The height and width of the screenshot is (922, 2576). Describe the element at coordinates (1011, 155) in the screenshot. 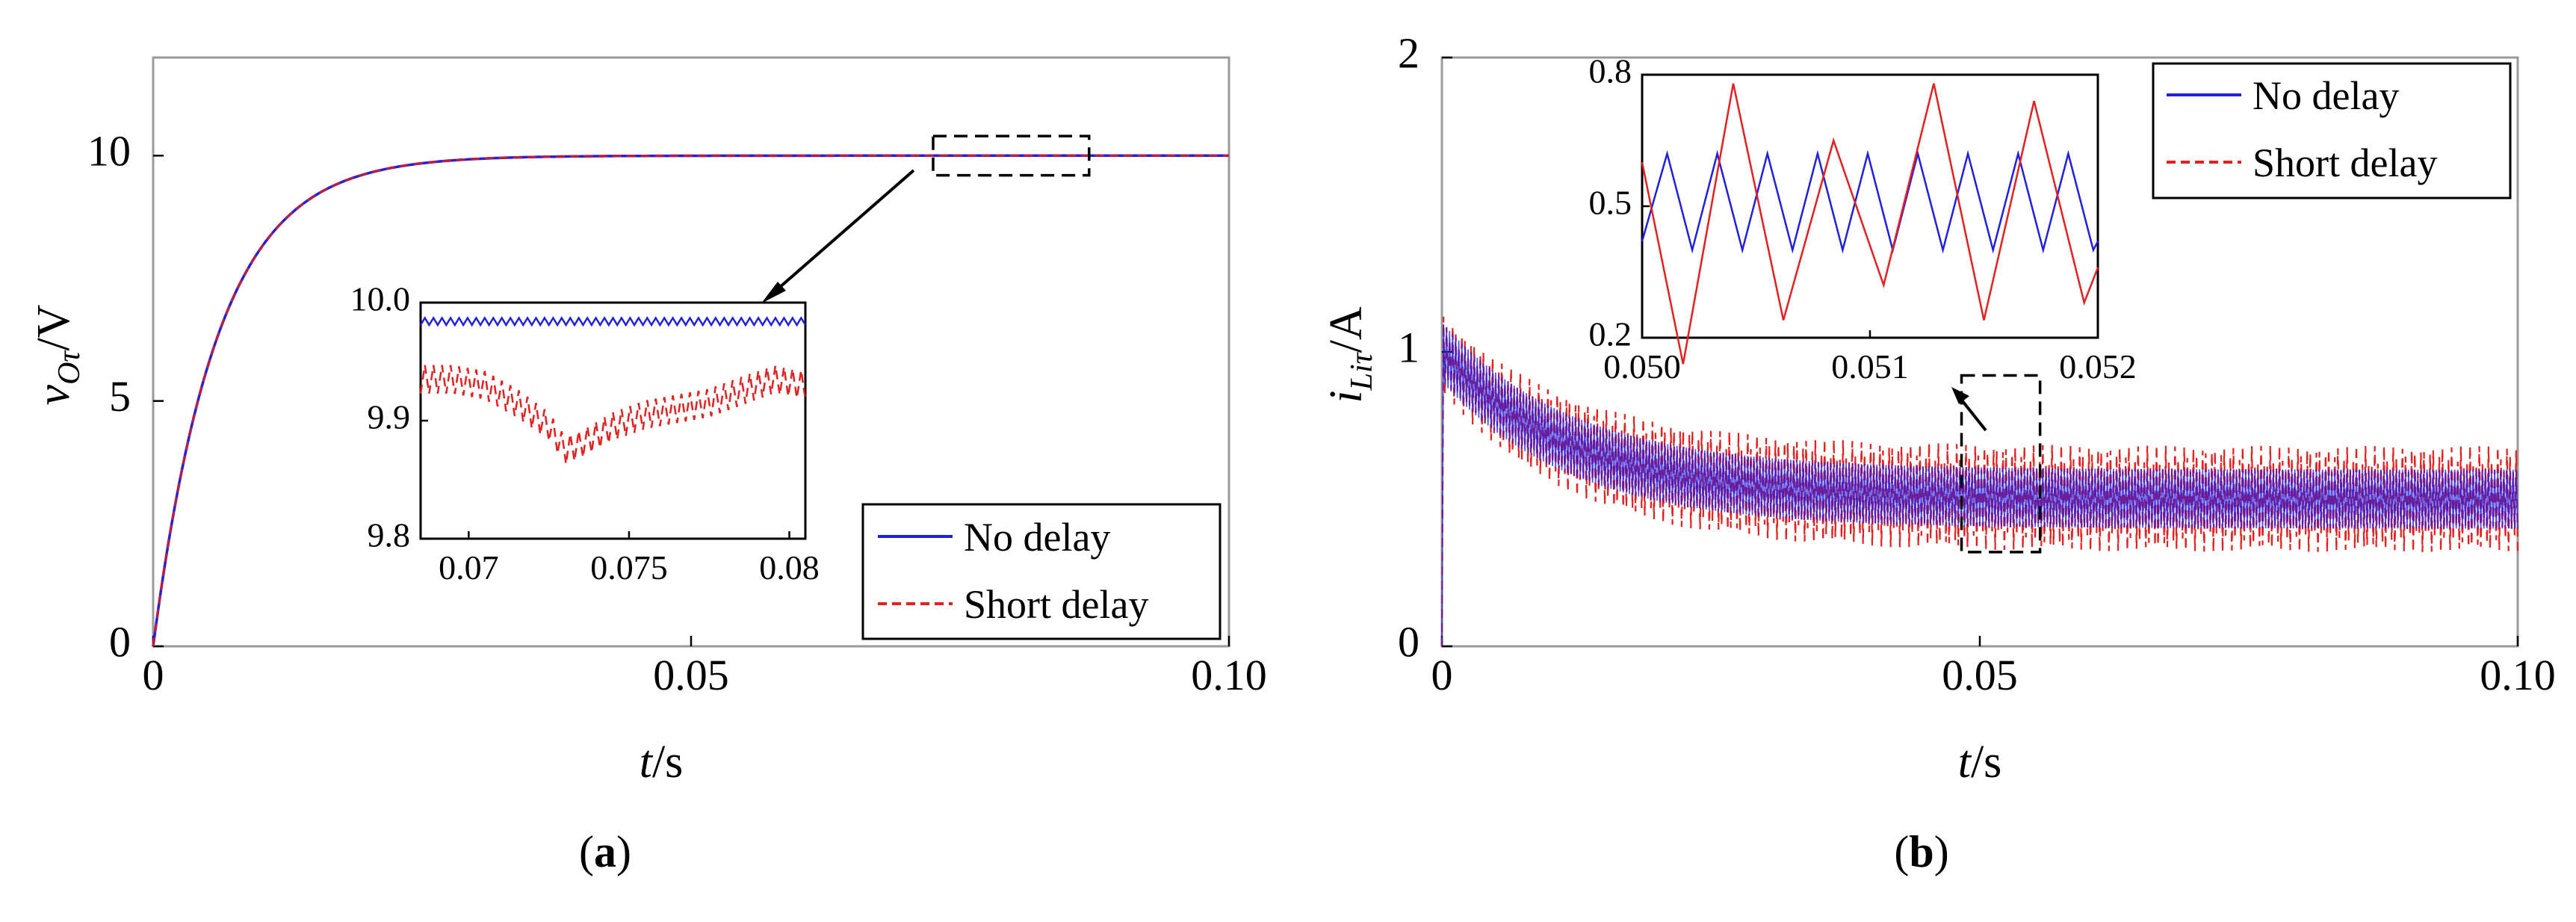

I see `panel-a-zoom-box` at that location.